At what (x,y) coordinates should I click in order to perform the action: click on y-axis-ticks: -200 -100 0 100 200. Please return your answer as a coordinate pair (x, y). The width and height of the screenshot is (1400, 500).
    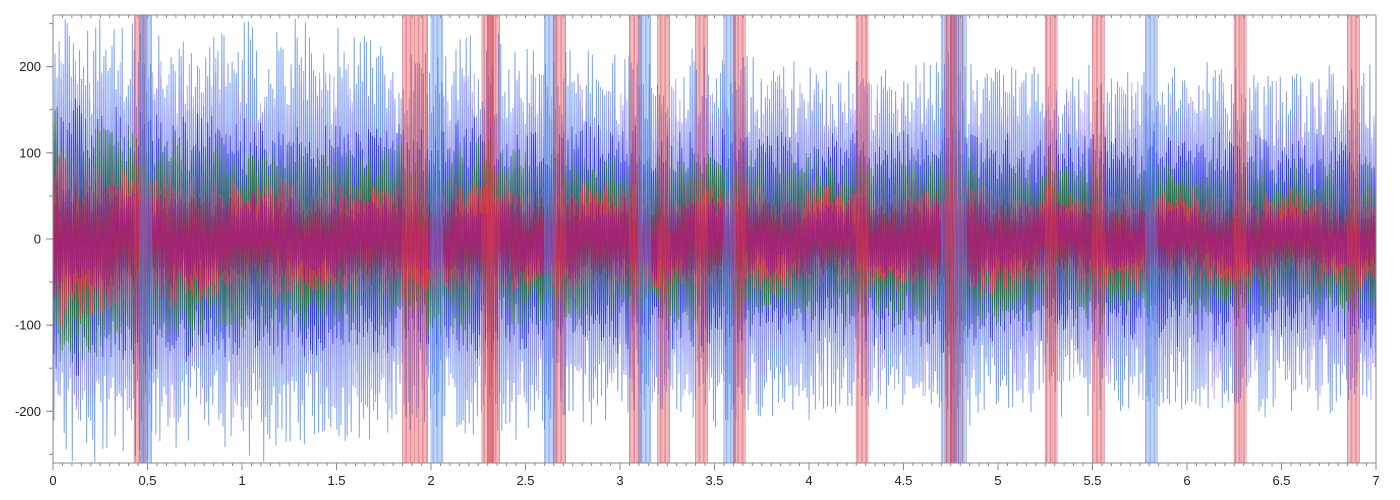
    Looking at the image, I should click on (34, 239).